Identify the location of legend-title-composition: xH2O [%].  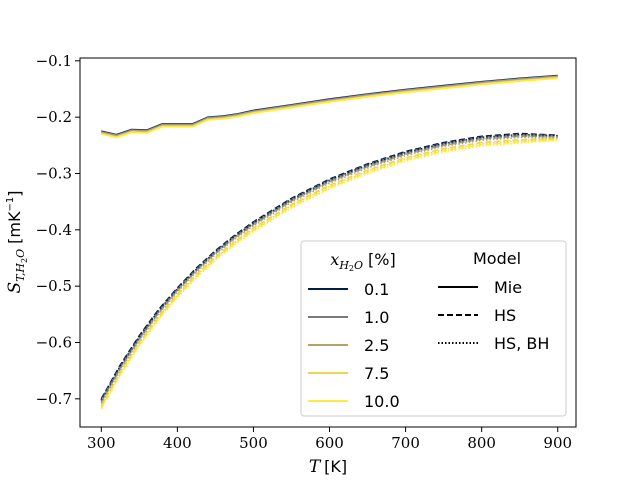
(362, 261).